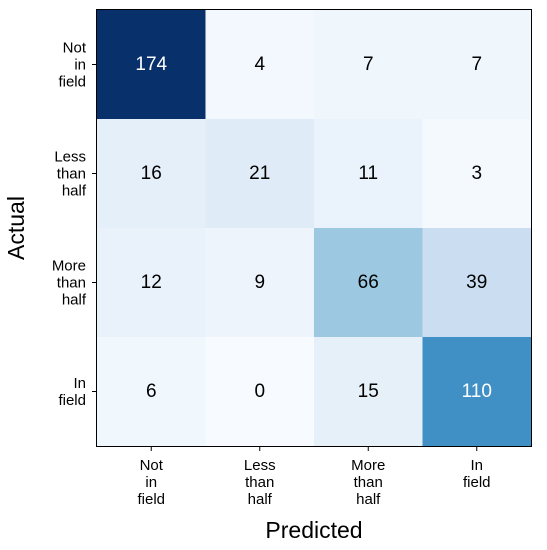 The width and height of the screenshot is (547, 550). I want to click on heatmap-cell-r2-c0, so click(151, 283).